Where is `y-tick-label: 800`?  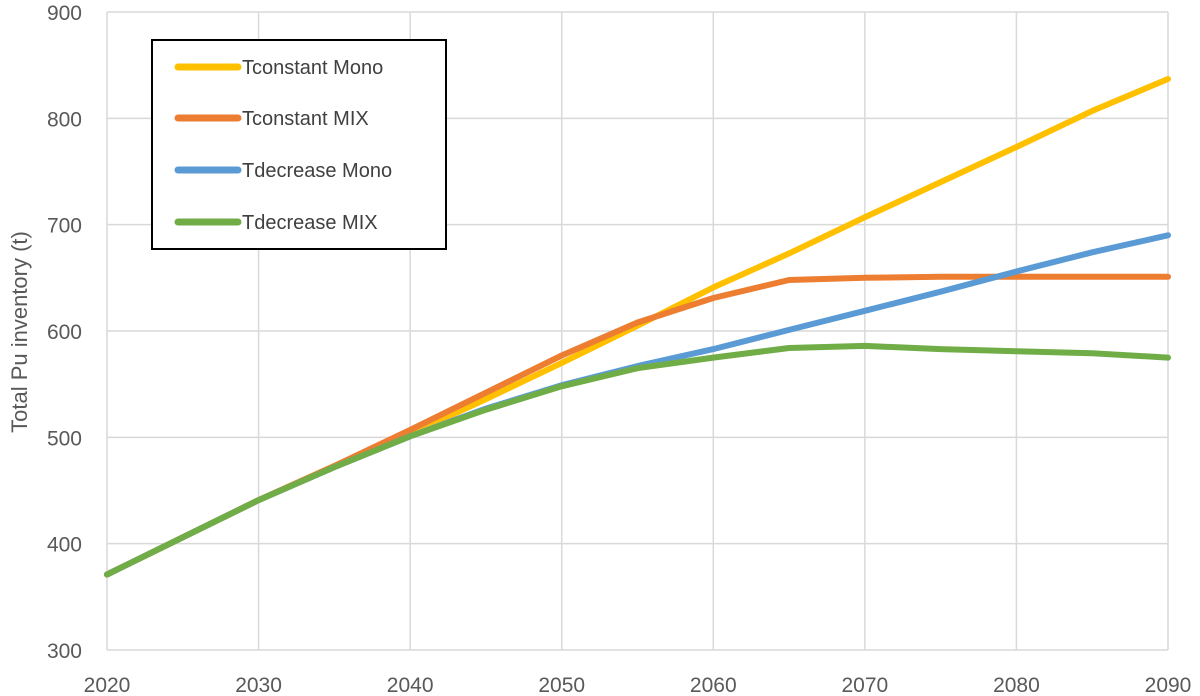
y-tick-label: 800 is located at coordinates (64, 119).